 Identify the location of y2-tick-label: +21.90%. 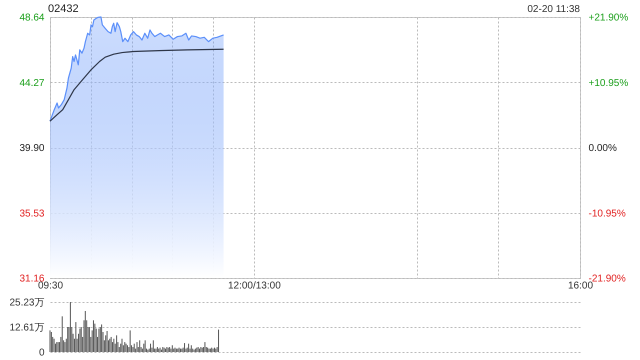
(608, 18).